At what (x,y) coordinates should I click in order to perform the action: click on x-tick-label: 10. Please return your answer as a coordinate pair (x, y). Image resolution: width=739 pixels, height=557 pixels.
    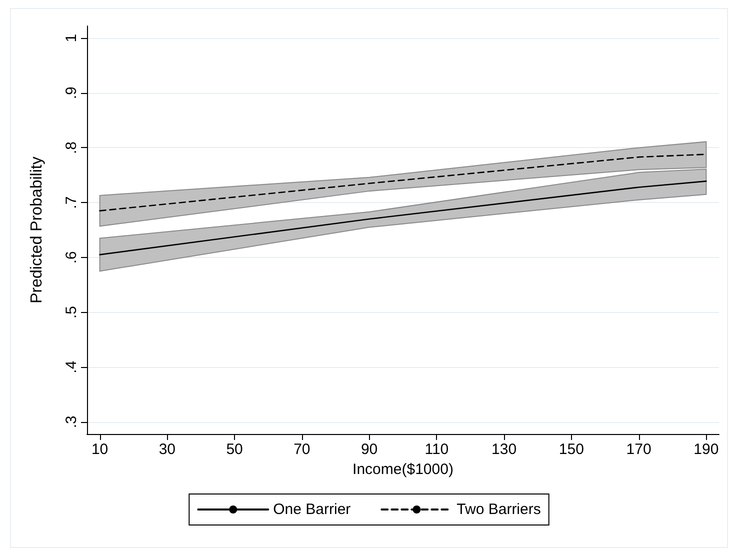
    Looking at the image, I should click on (99, 449).